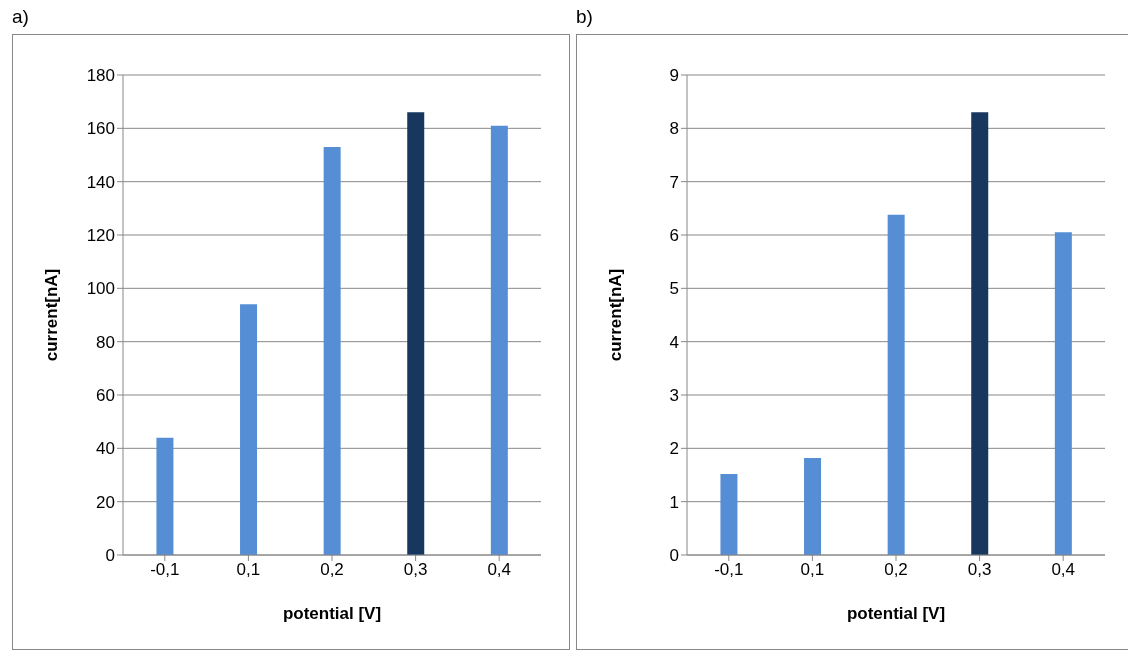 This screenshot has height=658, width=1128. Describe the element at coordinates (100, 289) in the screenshot. I see `y-tick-label: 100` at that location.